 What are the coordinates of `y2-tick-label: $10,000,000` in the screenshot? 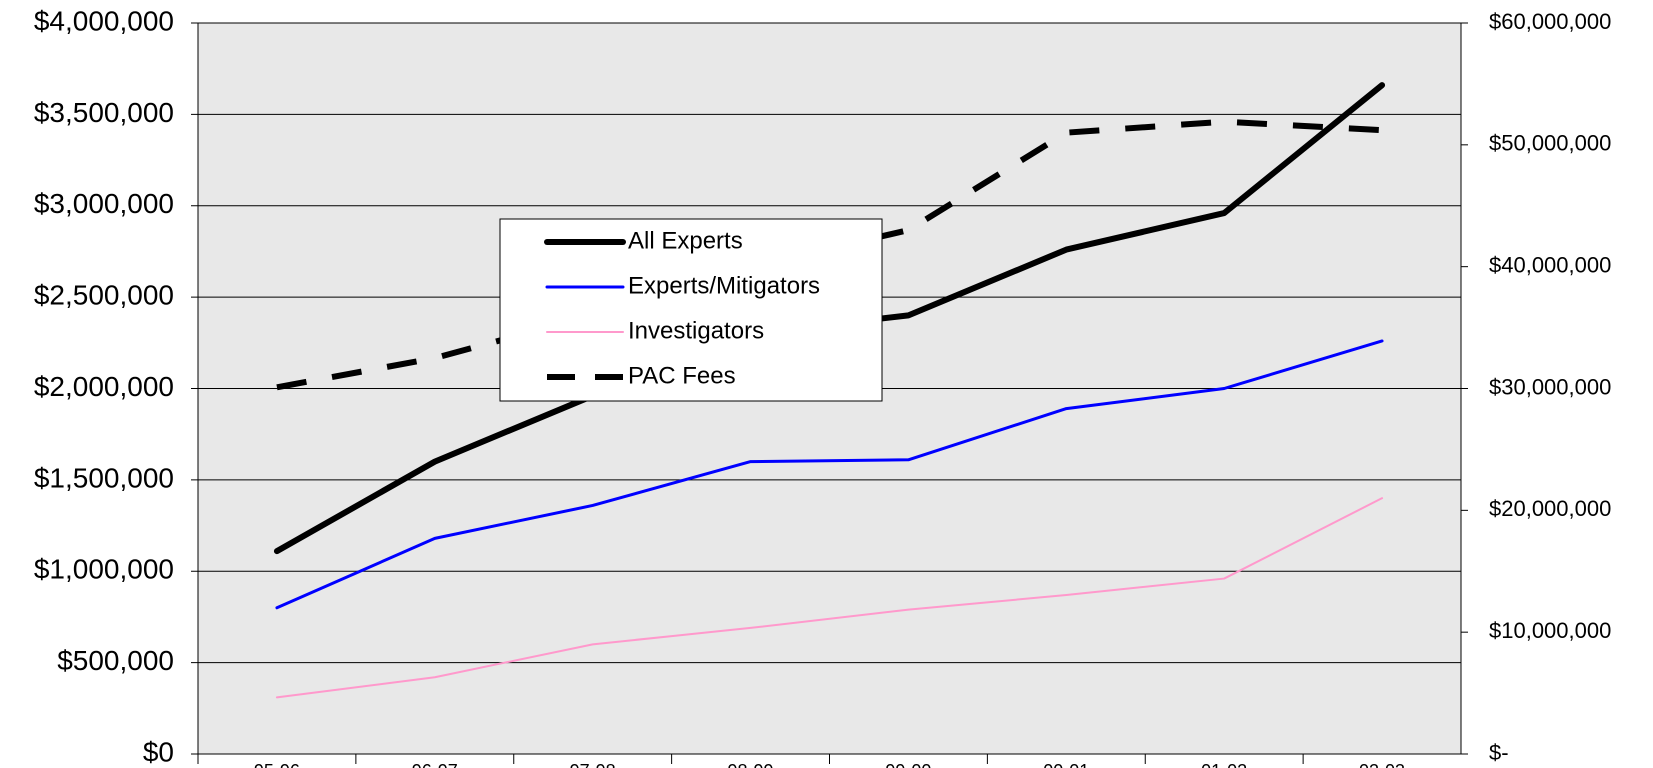 It's located at (1550, 630).